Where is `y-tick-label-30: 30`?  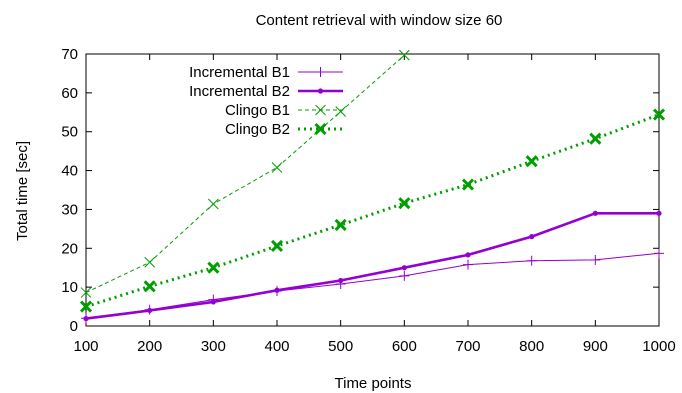
y-tick-label-30: 30 is located at coordinates (69, 209).